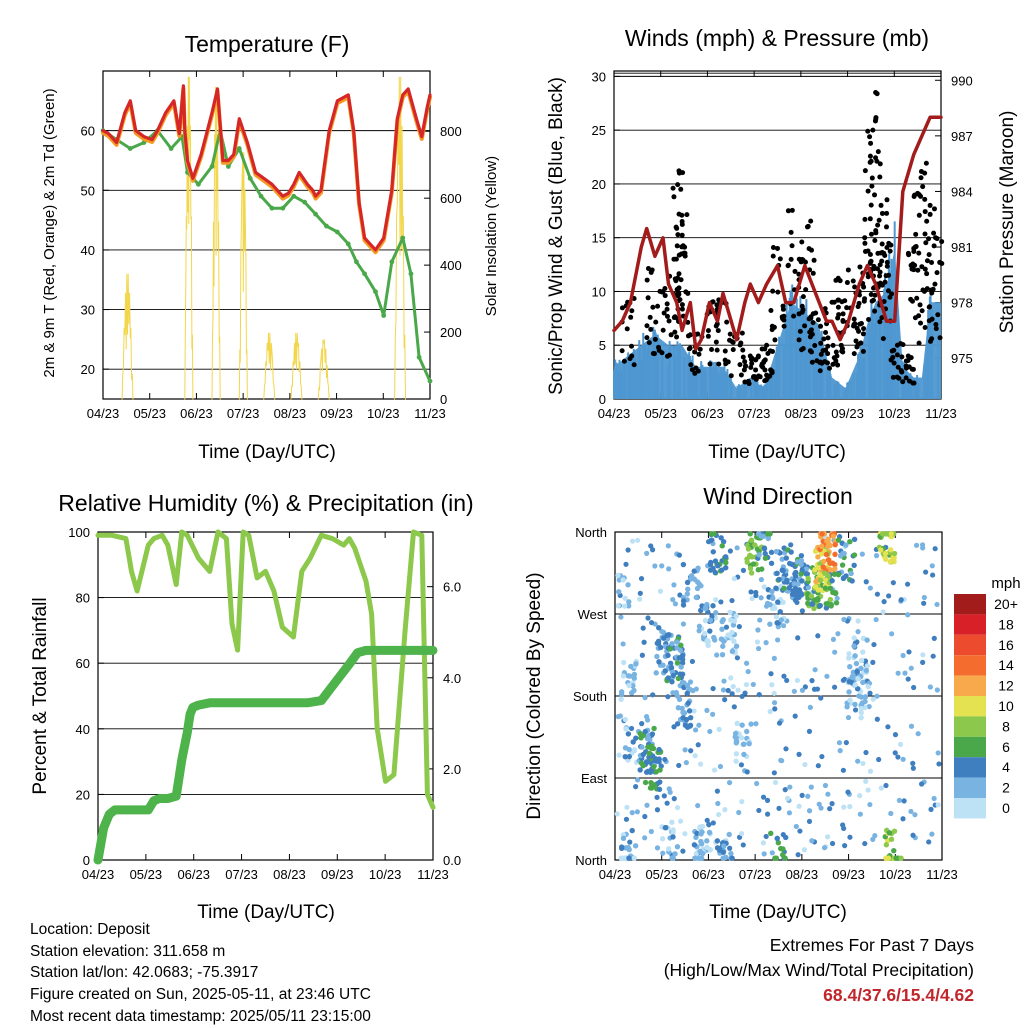 This screenshot has width=1024, height=1028. What do you see at coordinates (296, 366) in the screenshot?
I see `solar-line` at bounding box center [296, 366].